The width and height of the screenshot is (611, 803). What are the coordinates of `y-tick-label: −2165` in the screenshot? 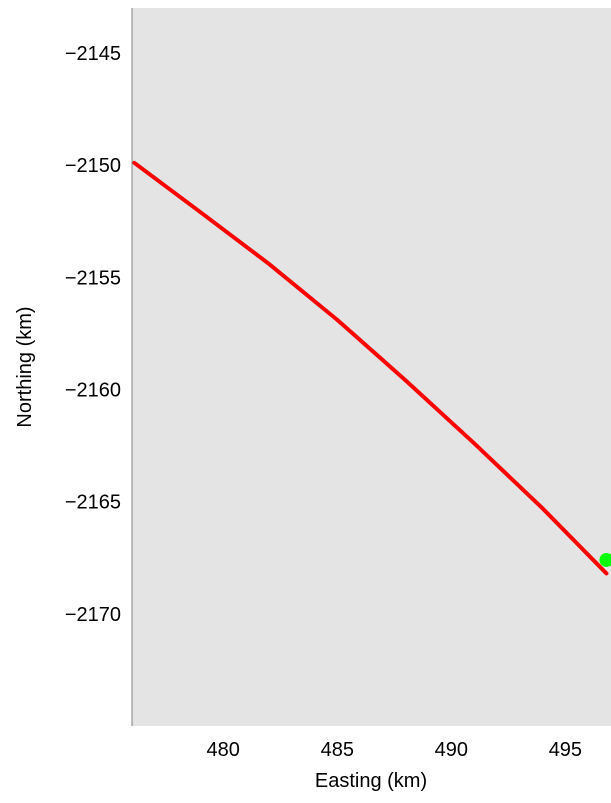 It's located at (93, 503).